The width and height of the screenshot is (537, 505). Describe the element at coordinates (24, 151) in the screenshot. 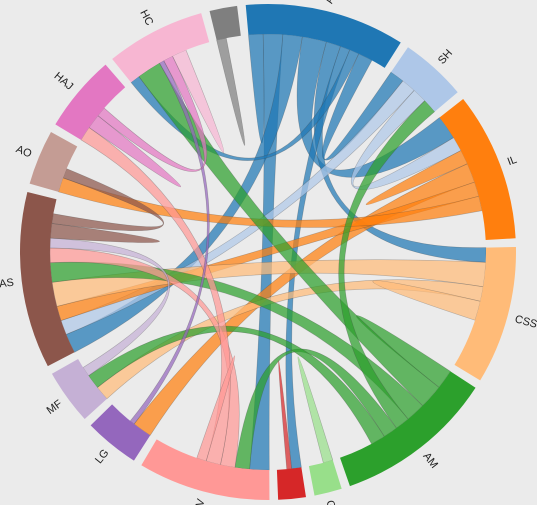

I see `group-label-11: AO` at that location.